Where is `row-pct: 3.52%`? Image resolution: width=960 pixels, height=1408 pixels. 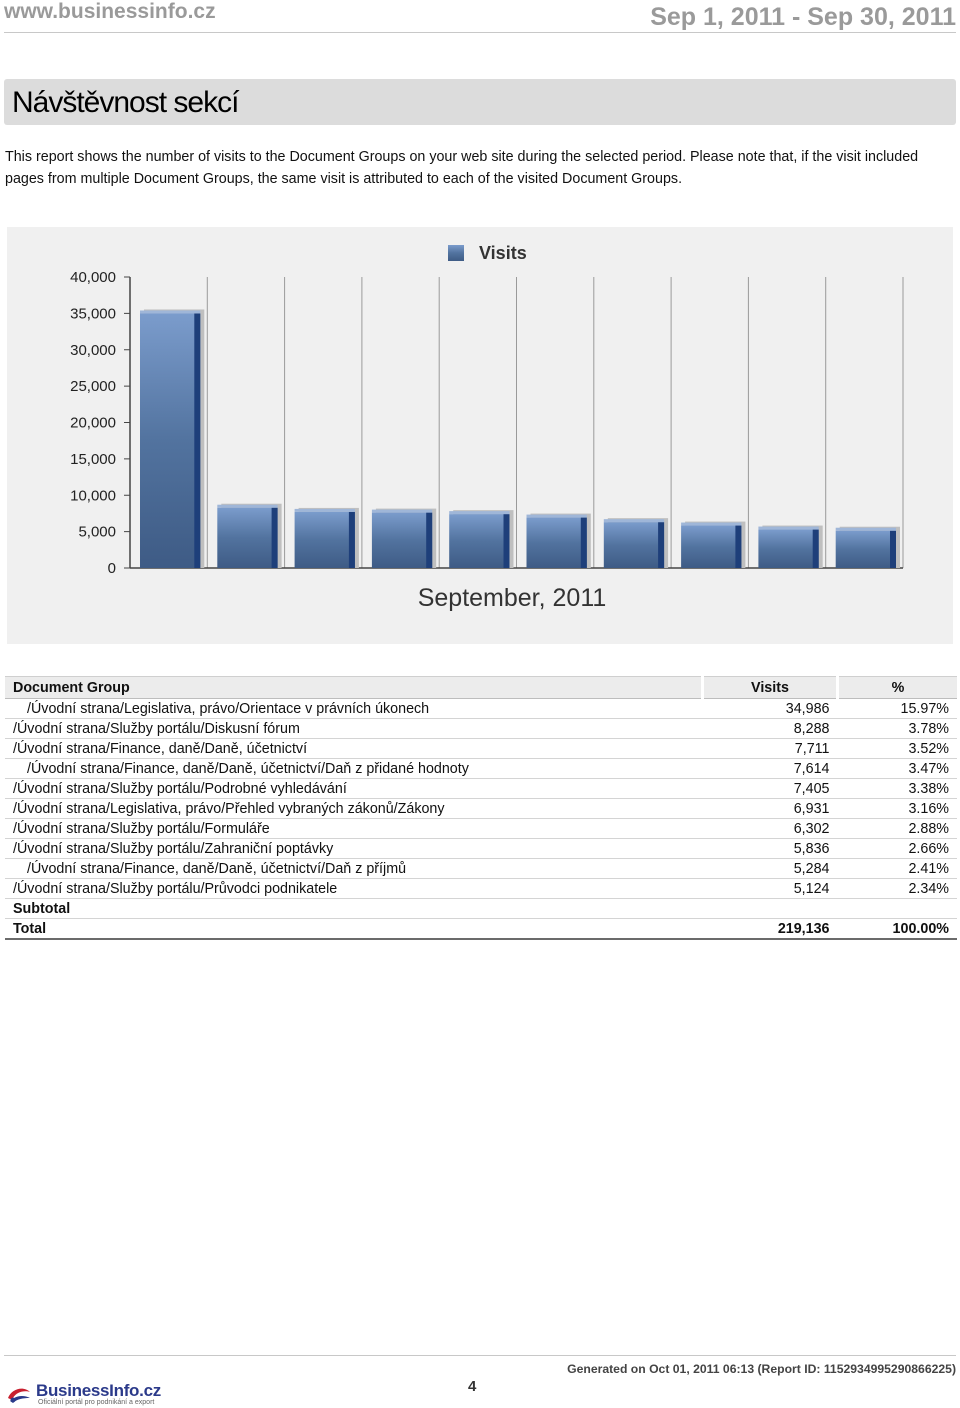
row-pct: 3.52% is located at coordinates (897, 748).